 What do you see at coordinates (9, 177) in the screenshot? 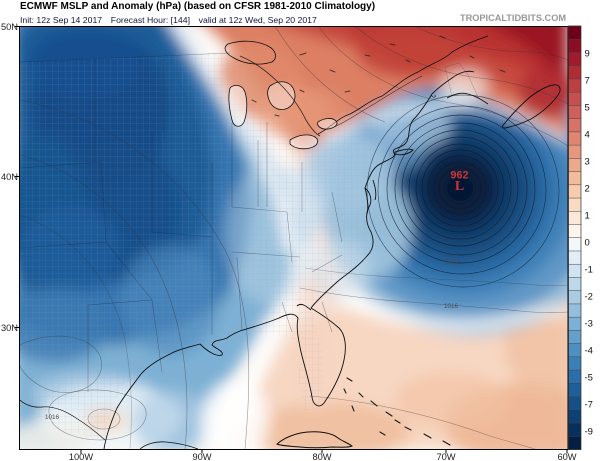
I see `svg-text: 40N` at bounding box center [9, 177].